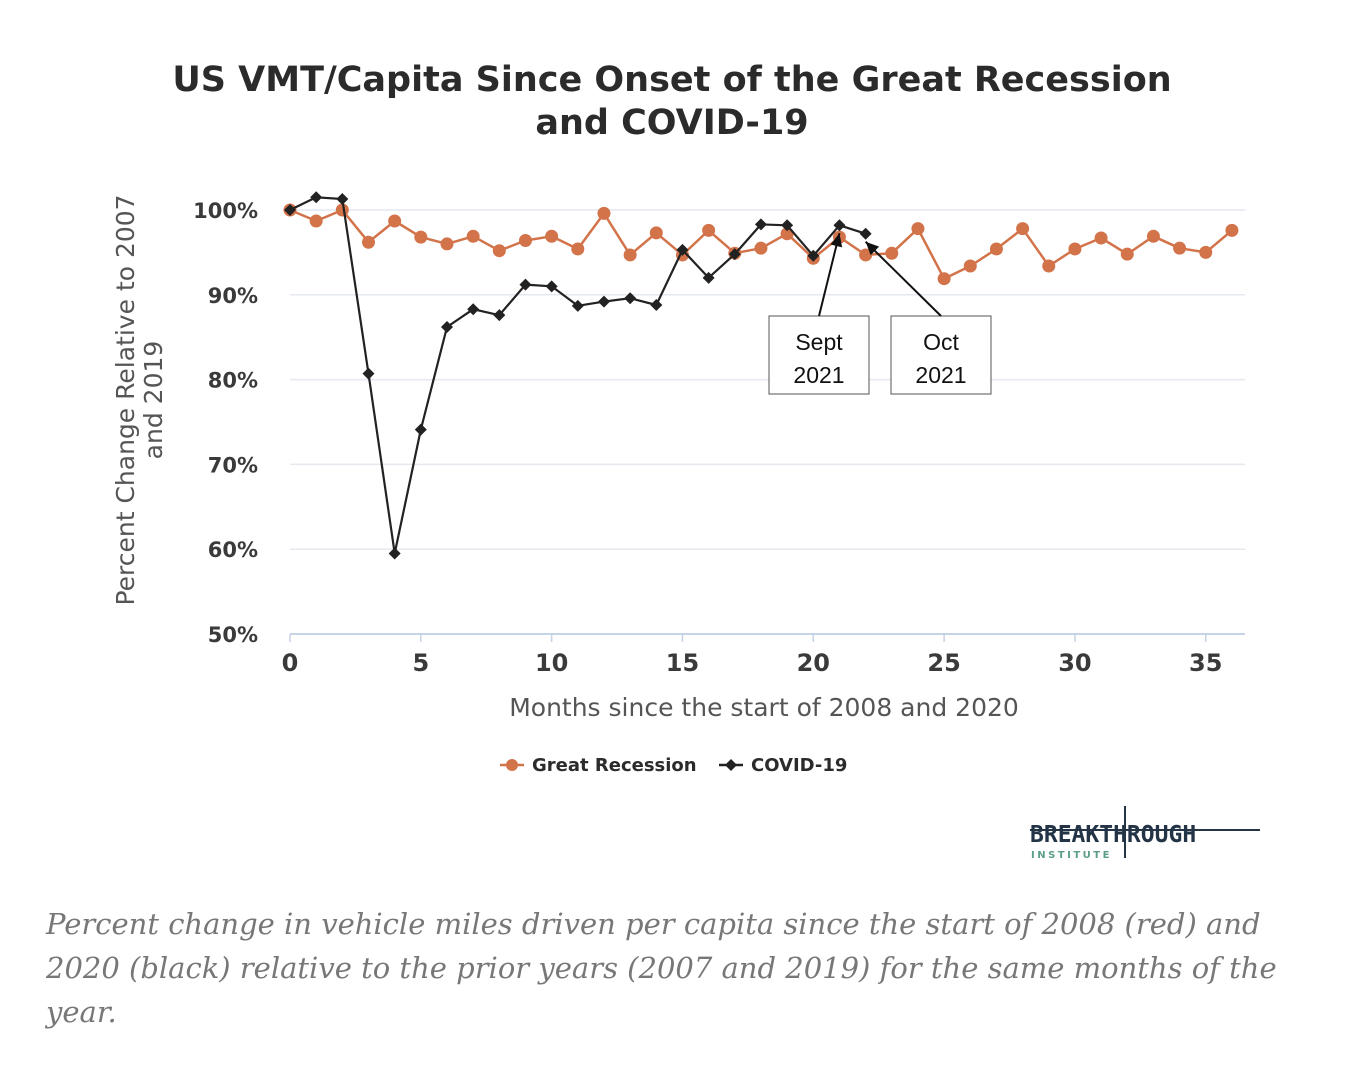 This screenshot has height=1076, width=1366. Describe the element at coordinates (225, 423) in the screenshot. I see `y-tick-labels: 50% 60% 70% 80% 90% 100%` at that location.